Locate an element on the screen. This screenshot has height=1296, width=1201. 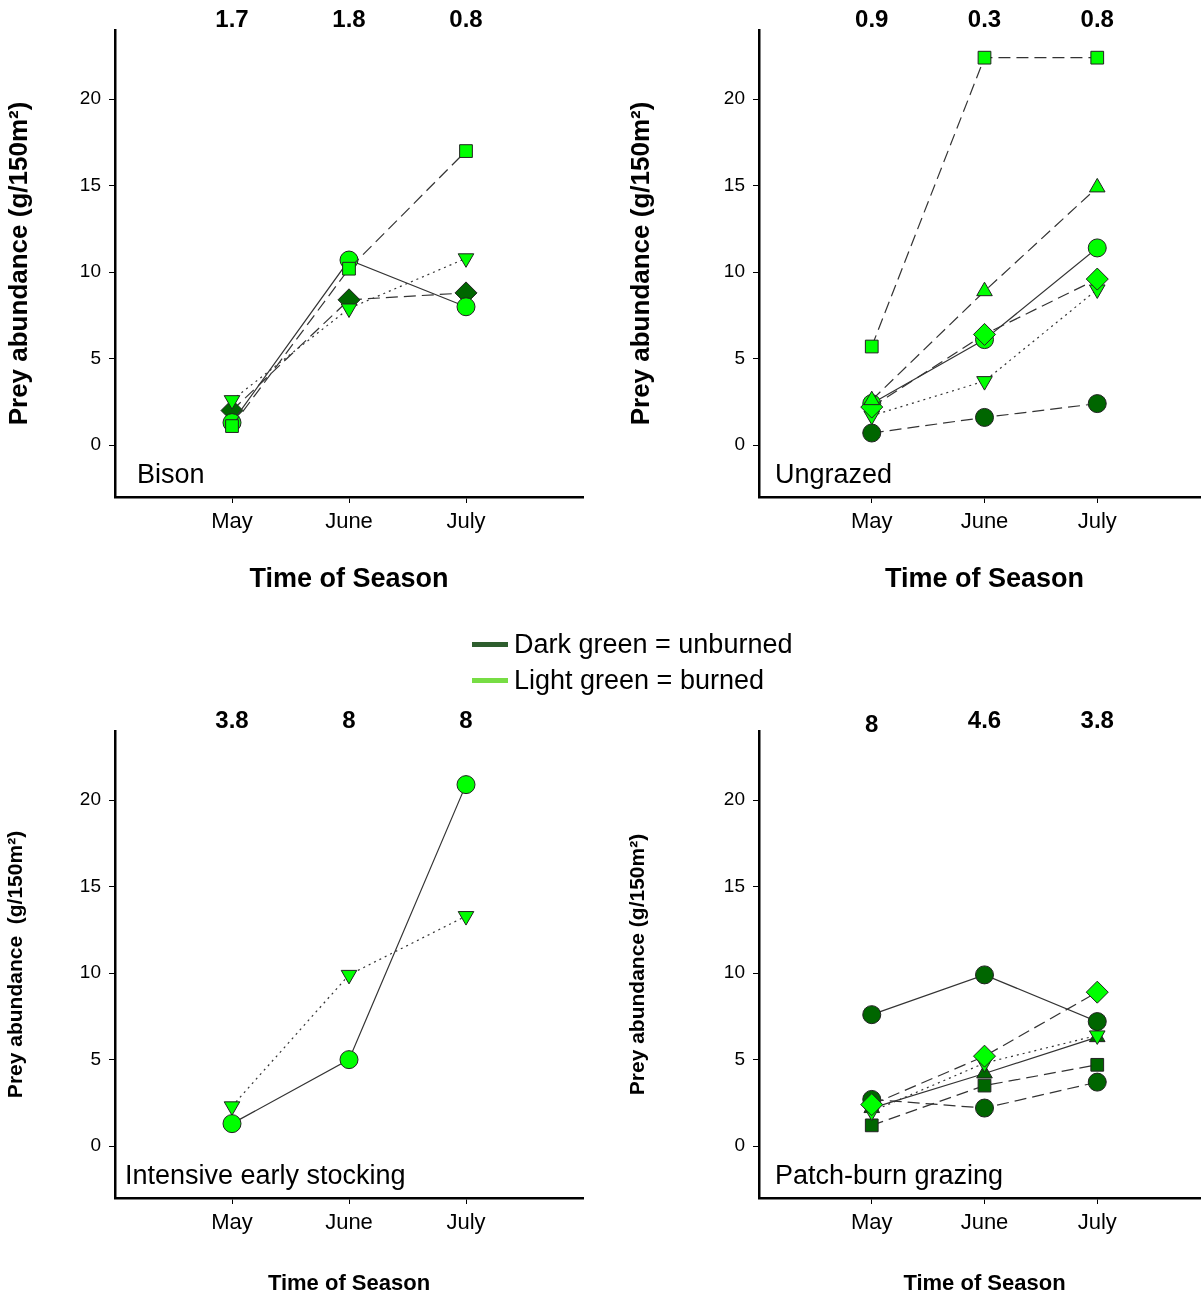
text: Ungrazed is located at coordinates (834, 474).